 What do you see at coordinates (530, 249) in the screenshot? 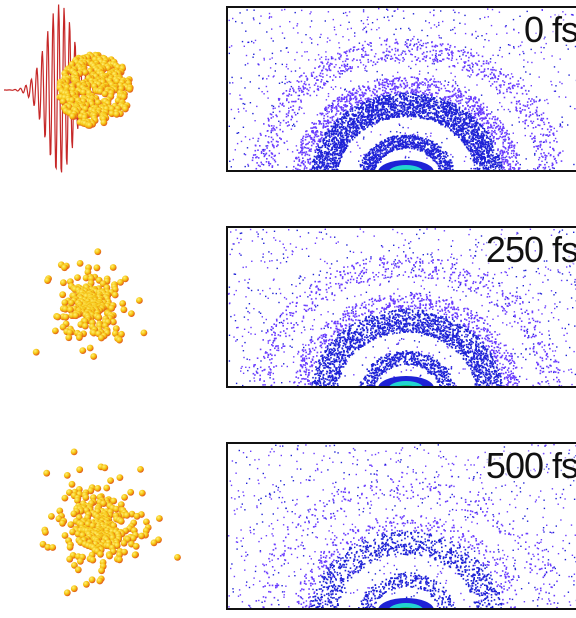
I see `time-label-1: 250 fs` at bounding box center [530, 249].